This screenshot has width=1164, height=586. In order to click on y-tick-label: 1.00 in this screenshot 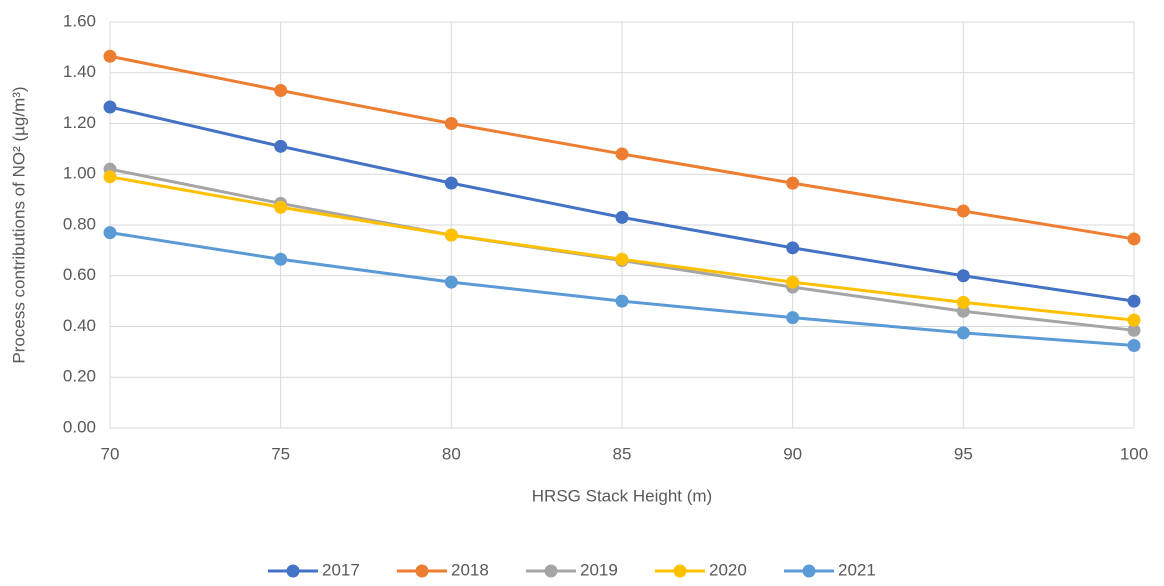, I will do `click(79, 173)`.